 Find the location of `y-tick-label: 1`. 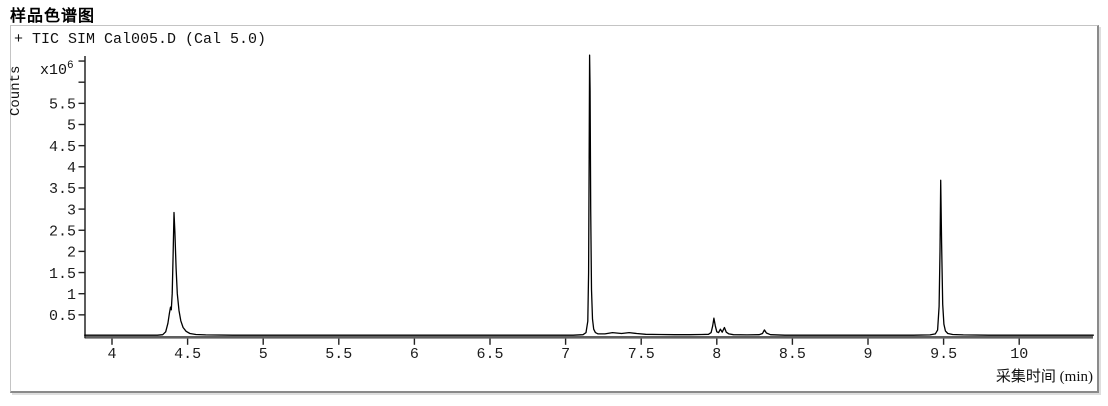

y-tick-label: 1 is located at coordinates (71, 295).